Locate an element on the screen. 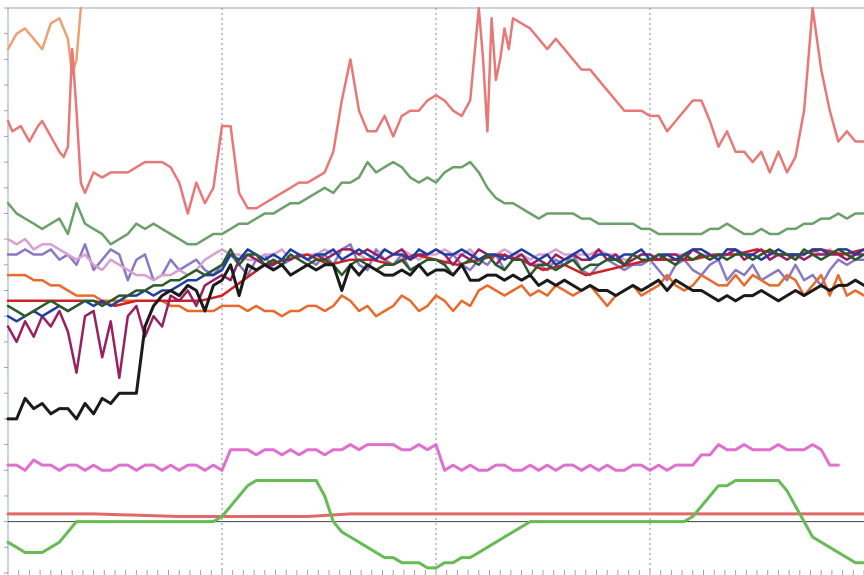 The height and width of the screenshot is (575, 864). series-10-line is located at coordinates (435, 283).